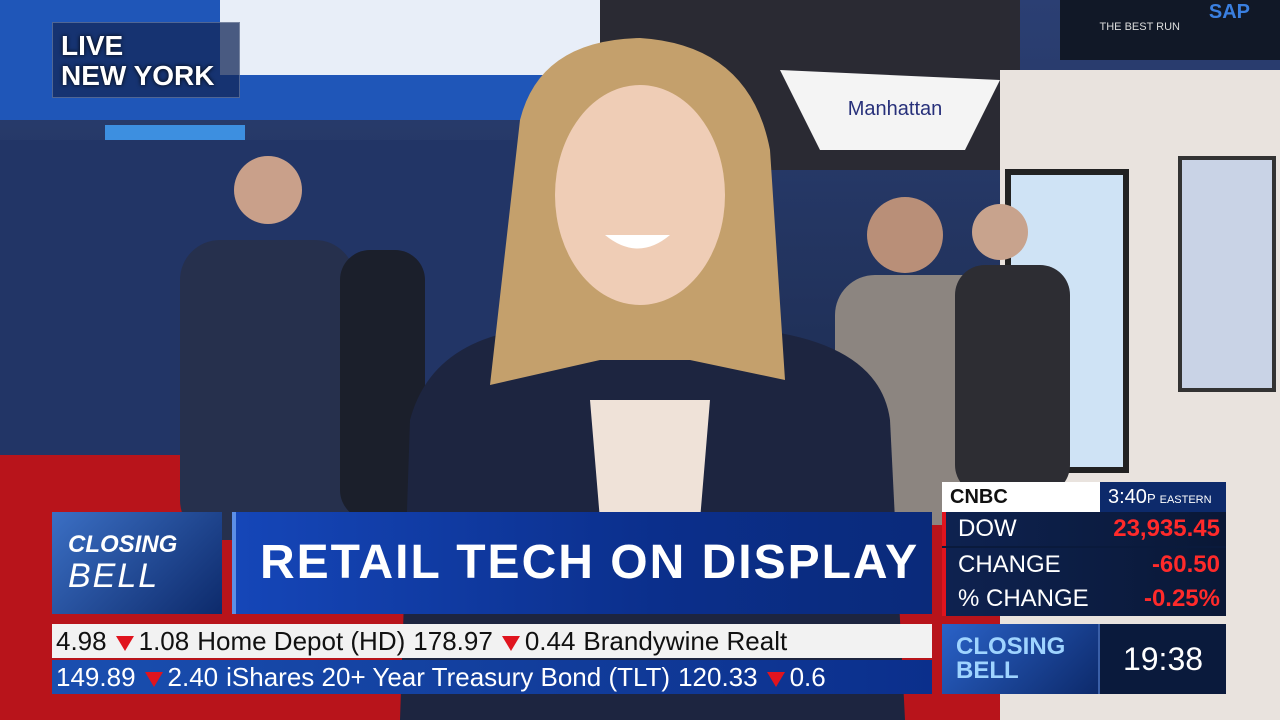 The image size is (1280, 720). Describe the element at coordinates (582, 563) in the screenshot. I see `headline: RETAIL TECH ON DISPLAY` at that location.